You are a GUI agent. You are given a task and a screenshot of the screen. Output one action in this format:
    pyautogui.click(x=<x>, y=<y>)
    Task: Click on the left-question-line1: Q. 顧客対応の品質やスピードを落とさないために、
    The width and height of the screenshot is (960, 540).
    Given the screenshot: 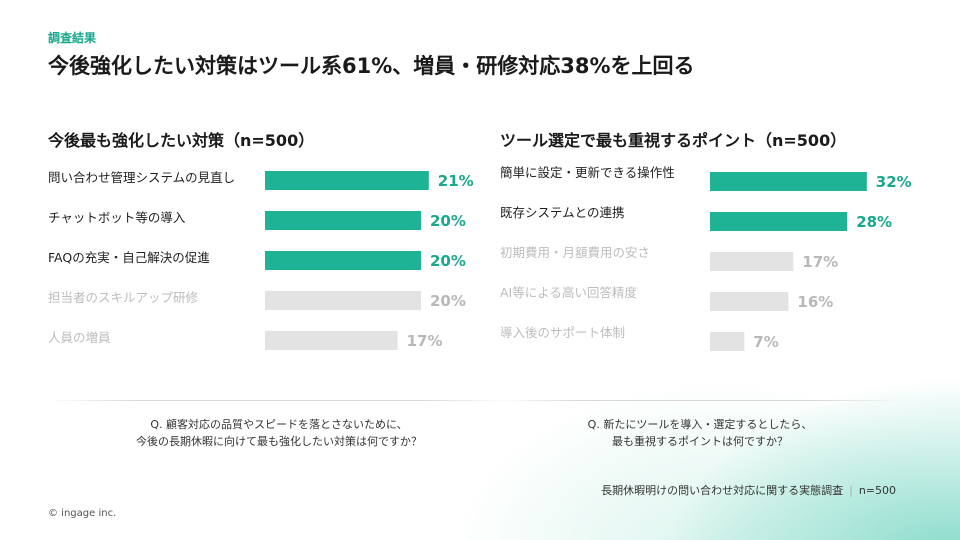 What is the action you would take?
    pyautogui.click(x=279, y=424)
    